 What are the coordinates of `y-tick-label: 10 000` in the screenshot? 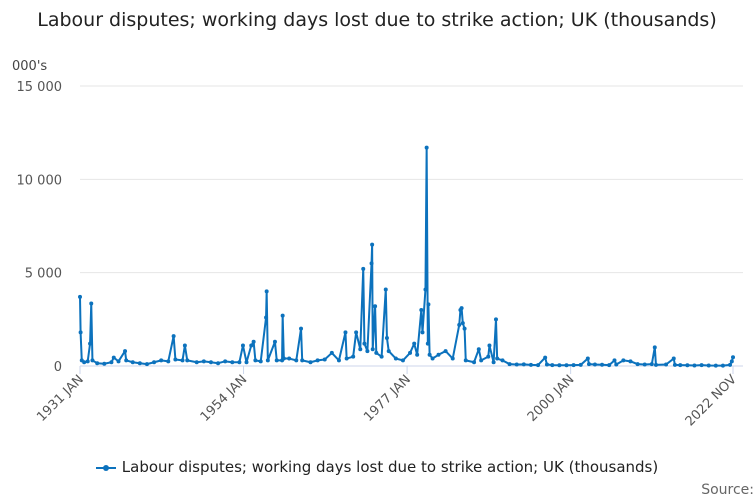 It's located at (40, 180).